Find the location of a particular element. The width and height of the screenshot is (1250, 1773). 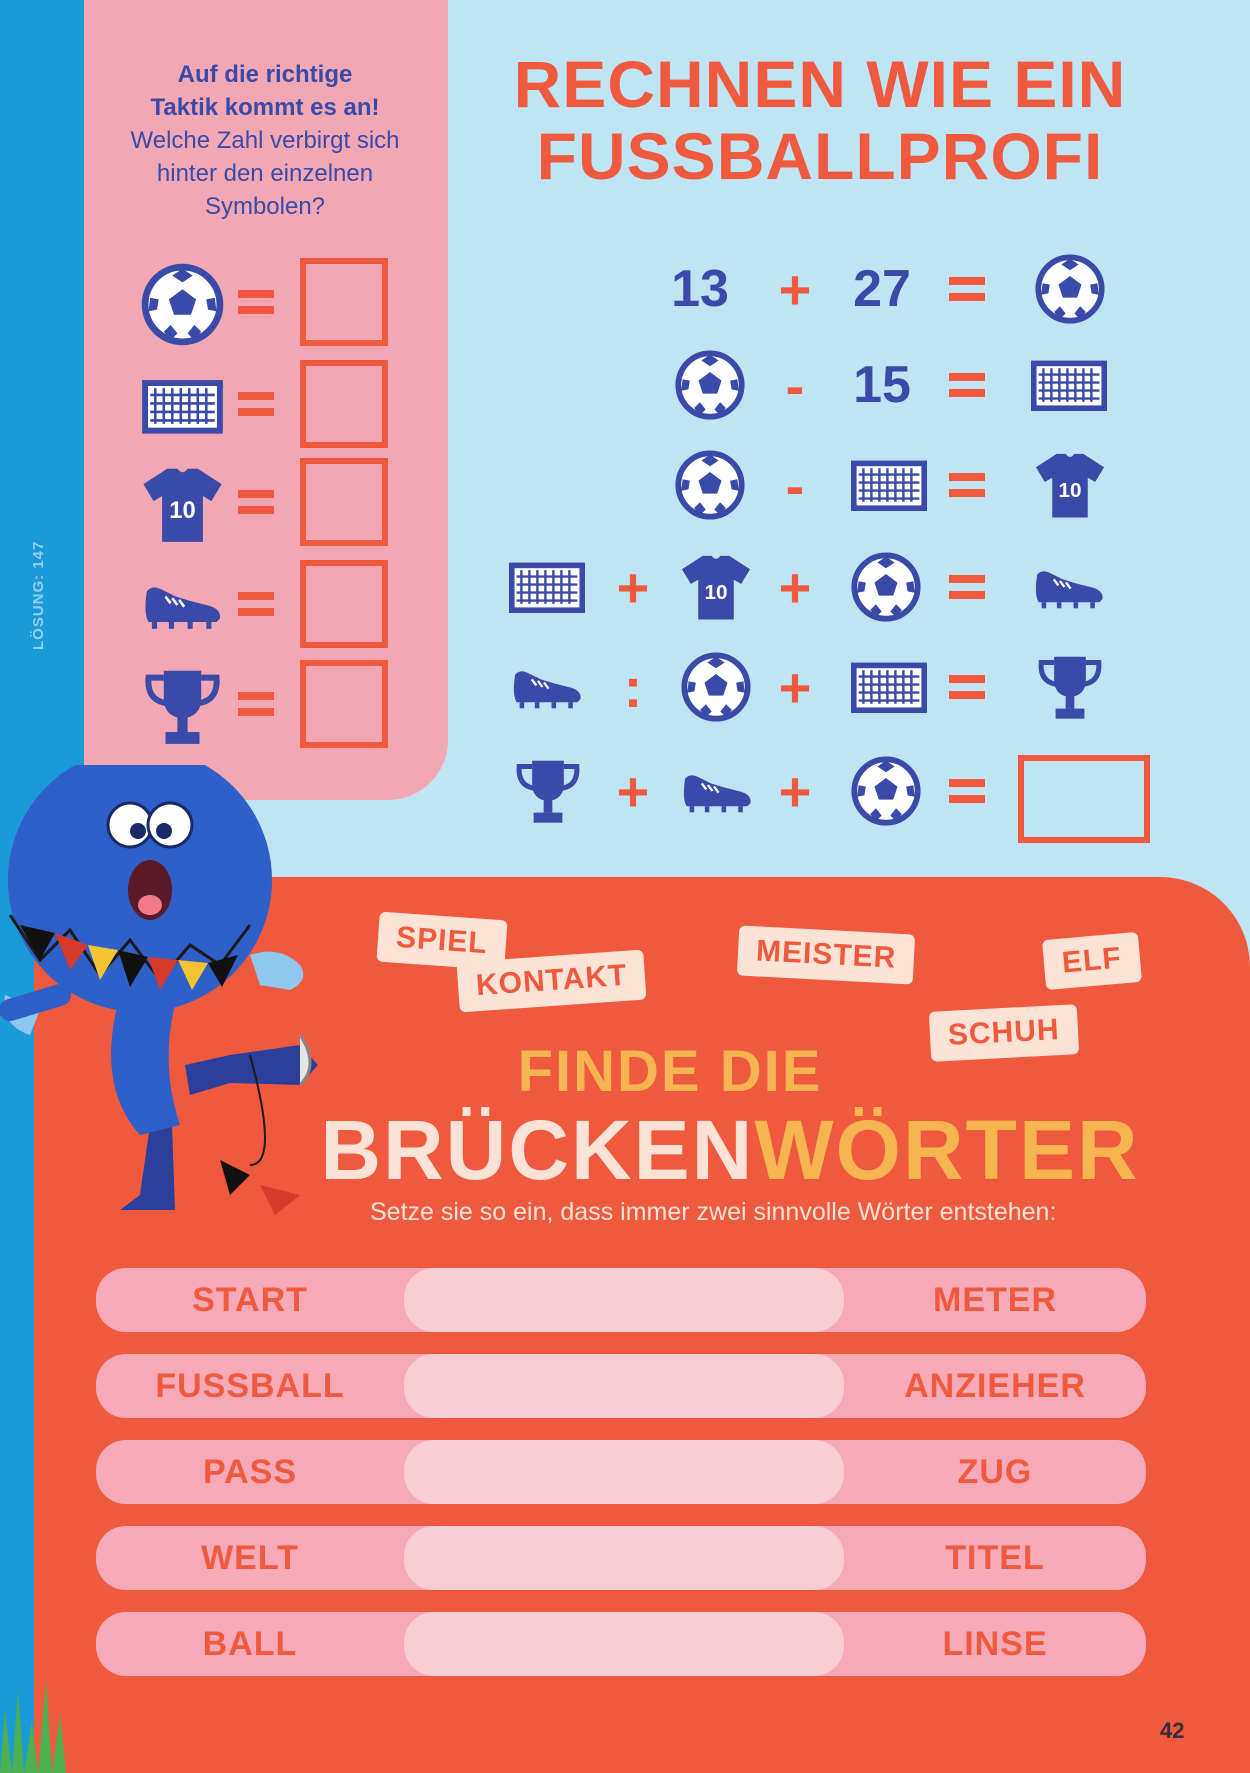

intro-bold-2: Taktik kommt es an! is located at coordinates (265, 107).